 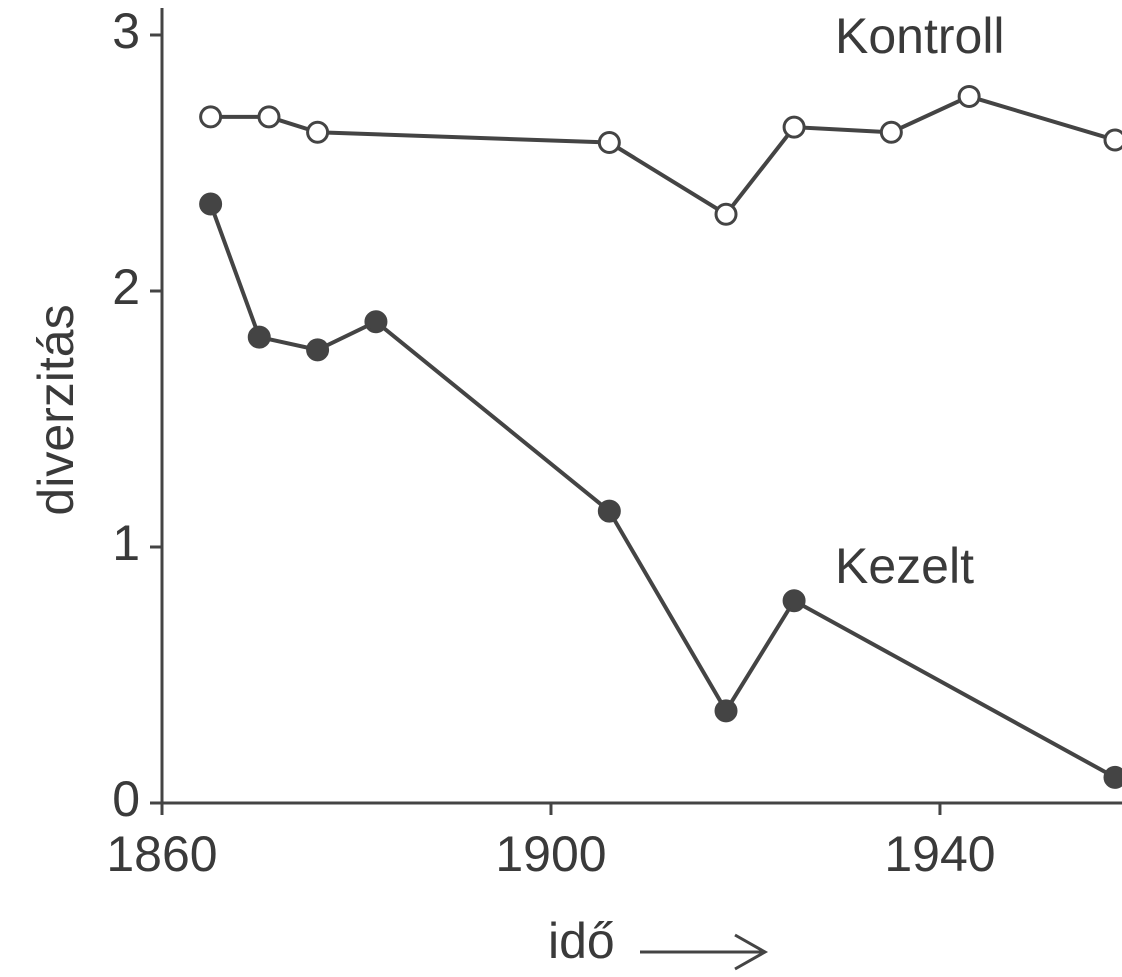 I want to click on x-tick-label: 1900, so click(x=550, y=854).